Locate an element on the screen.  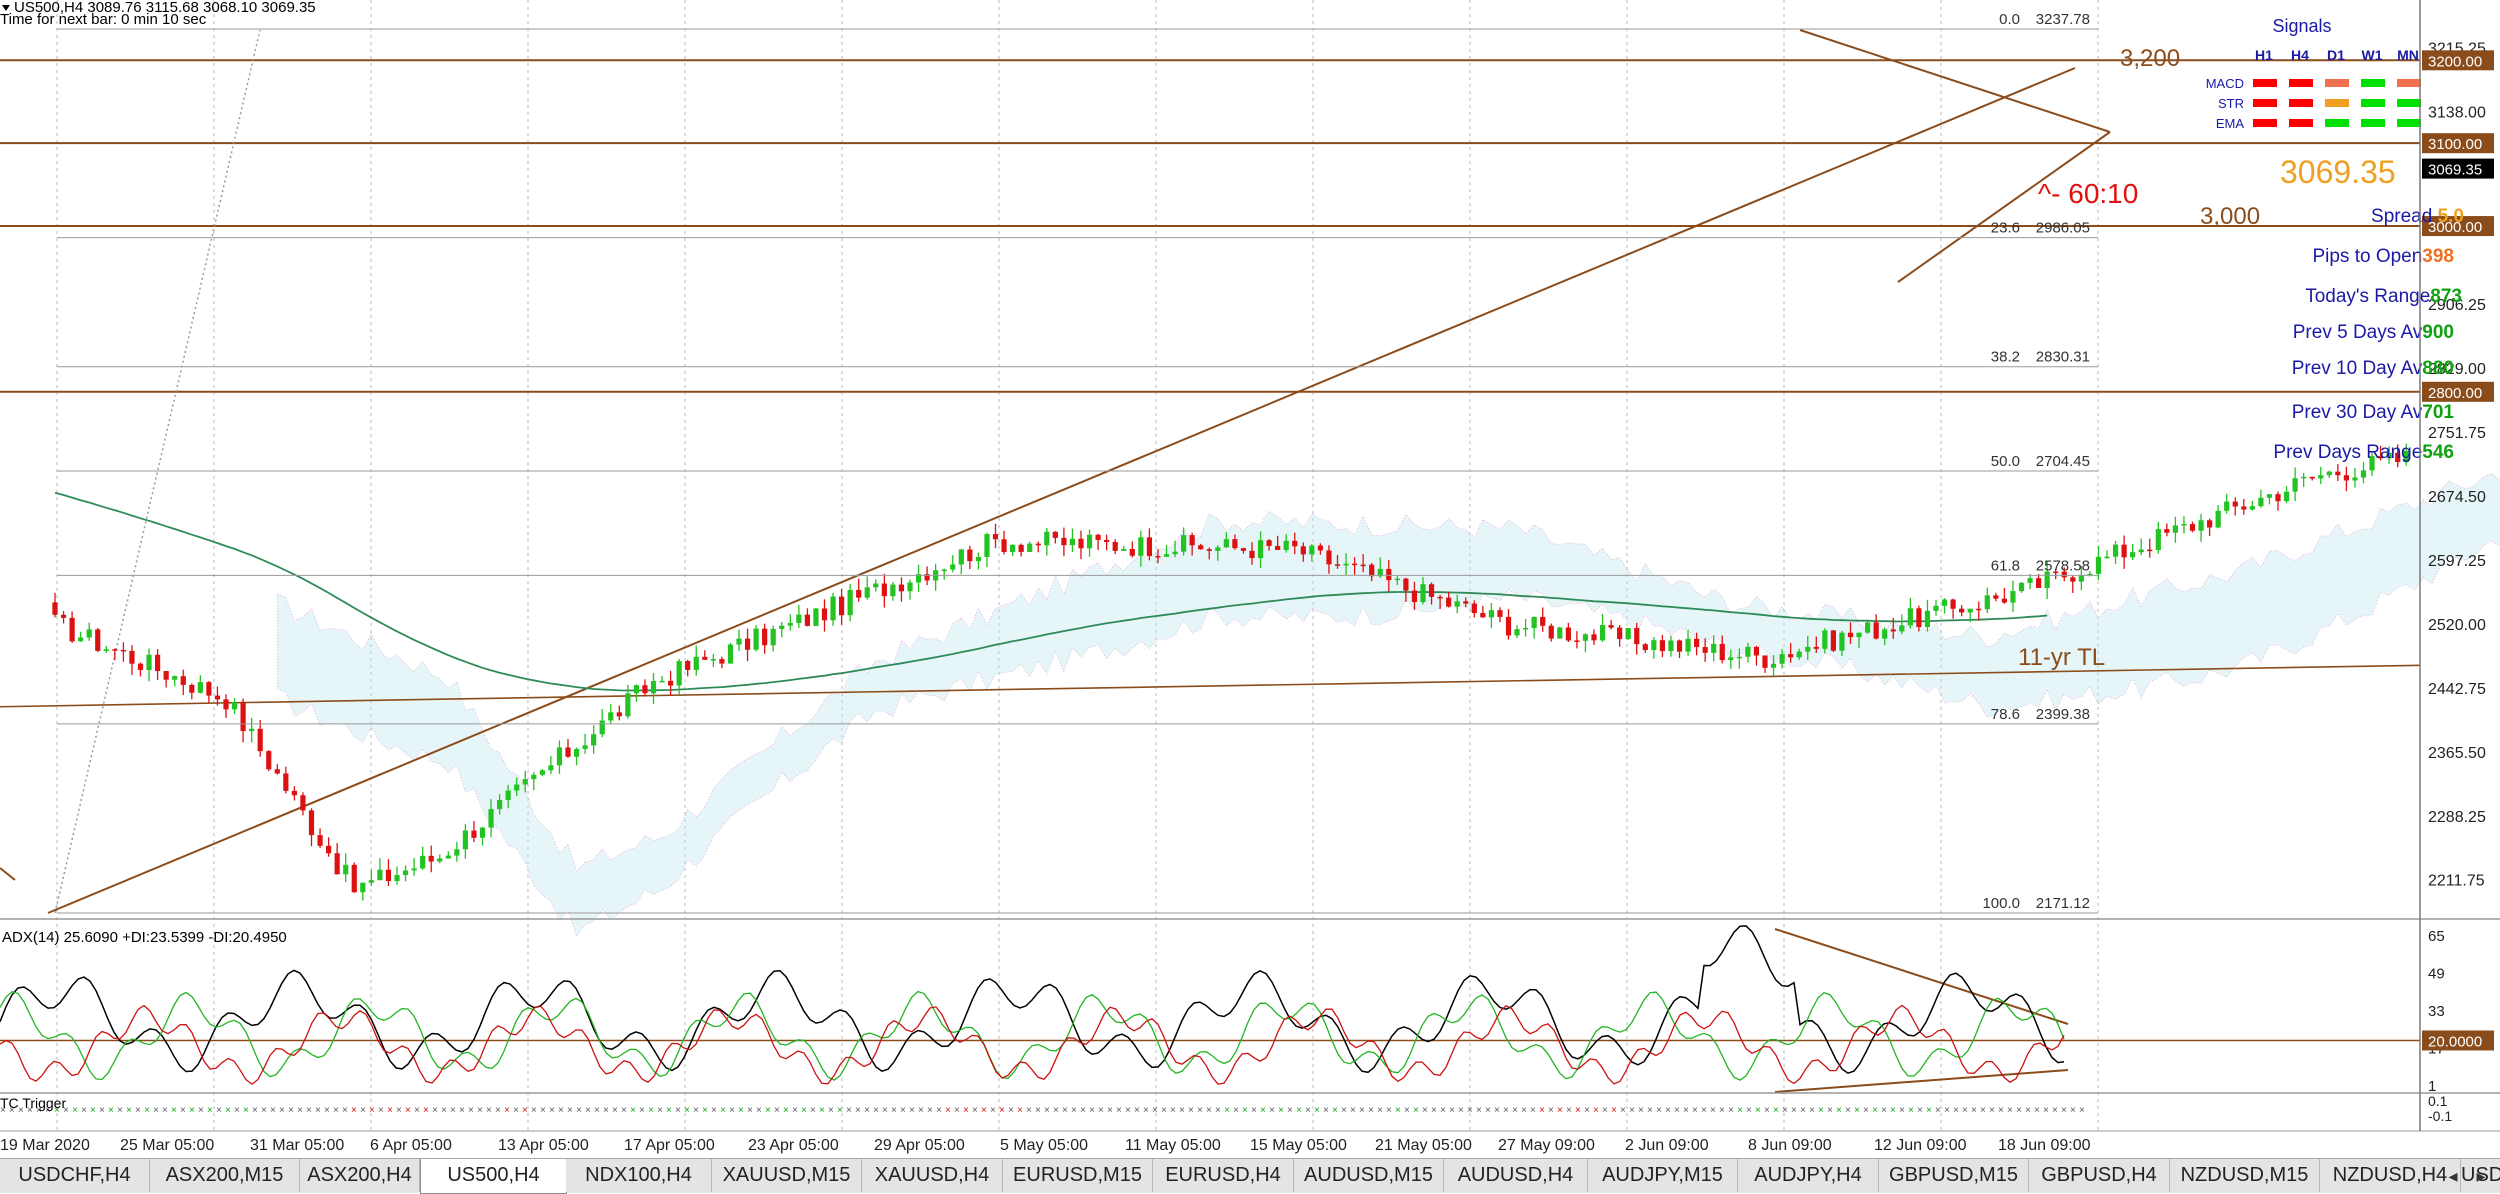
tab-ndx100-h4: NDX100,H4 is located at coordinates (639, 1175).